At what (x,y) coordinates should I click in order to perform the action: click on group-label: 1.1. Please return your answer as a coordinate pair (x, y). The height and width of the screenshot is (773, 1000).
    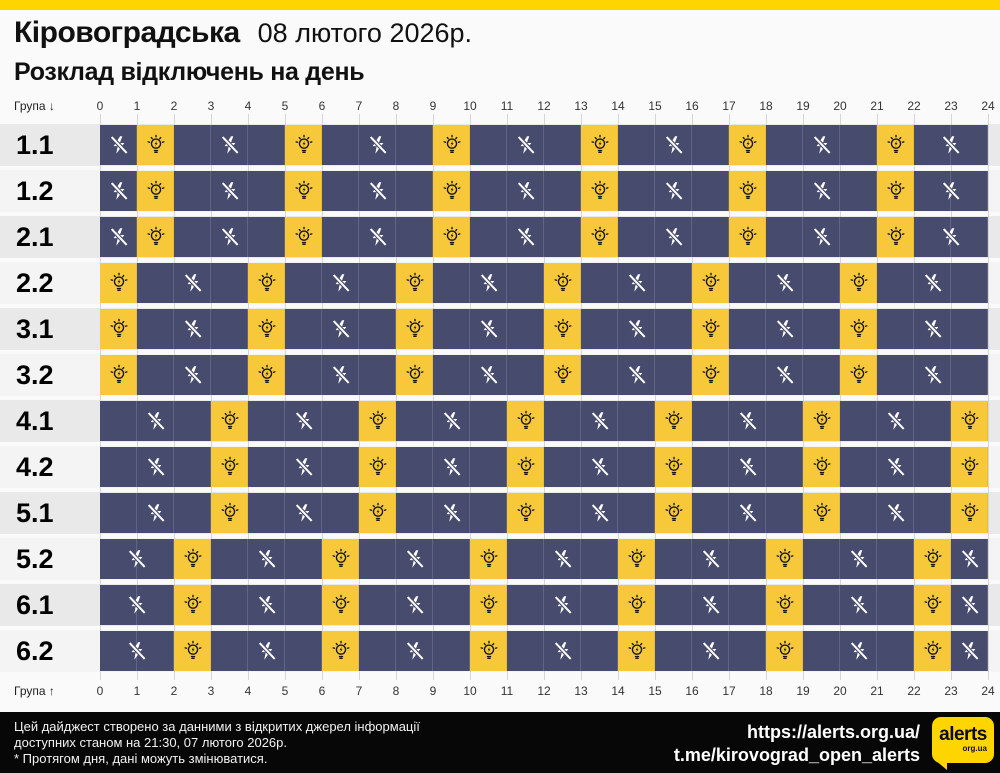
    Looking at the image, I should click on (35, 144).